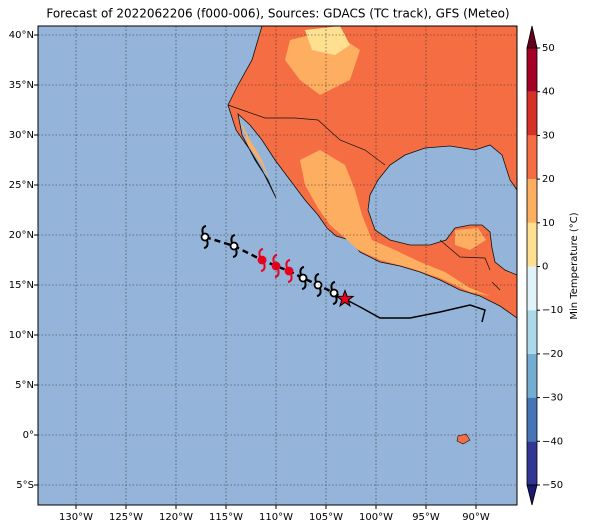 The image size is (592, 529). I want to click on colorbar-tick-label: −20, so click(552, 354).